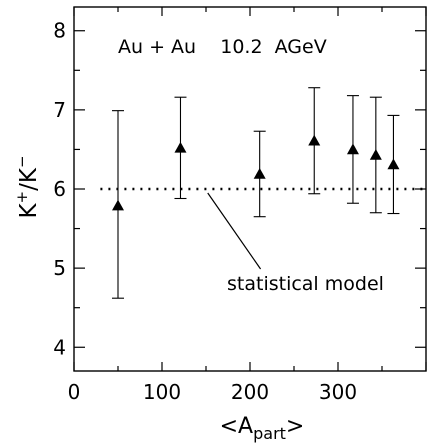  I want to click on y-tick-labels: 4 5 6 7 8, so click(59, 189).